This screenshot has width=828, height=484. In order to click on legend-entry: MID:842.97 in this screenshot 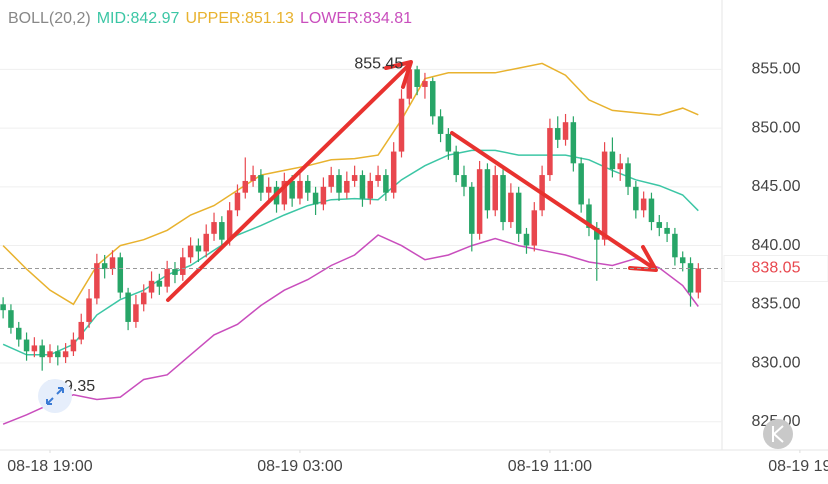, I will do `click(138, 18)`.